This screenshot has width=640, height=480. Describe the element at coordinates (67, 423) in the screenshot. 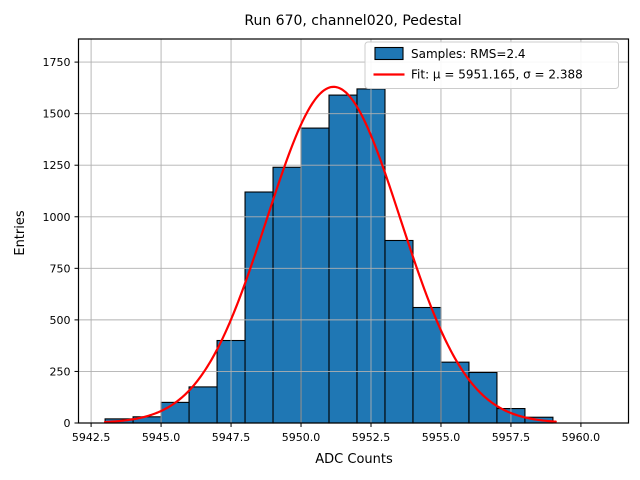

I see `y-tick-label: 0` at that location.